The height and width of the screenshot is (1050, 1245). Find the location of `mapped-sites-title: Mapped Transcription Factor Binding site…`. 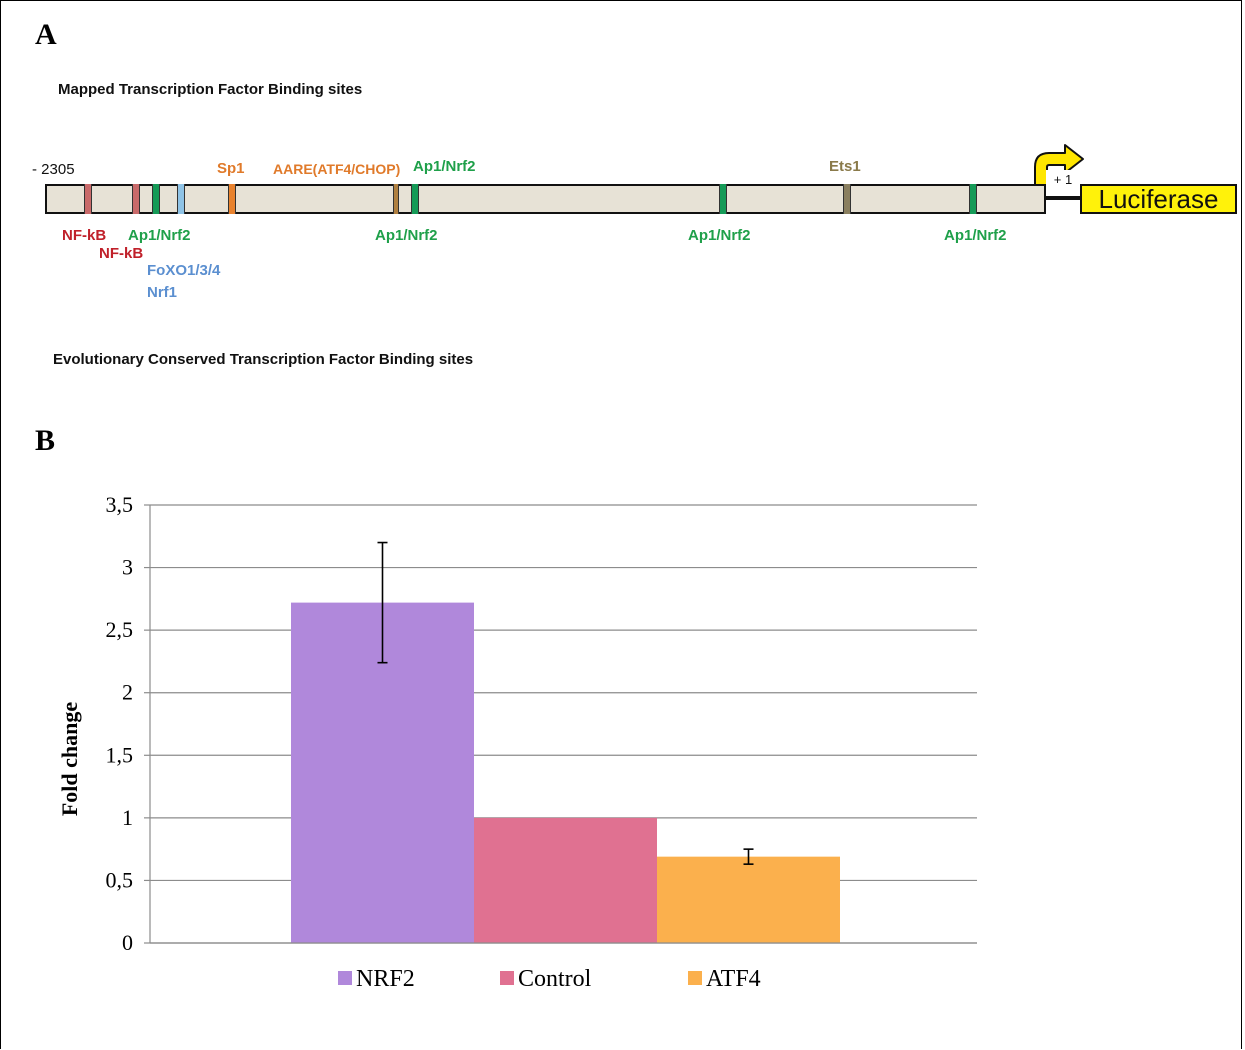

mapped-sites-title: Mapped Transcription Factor Binding site… is located at coordinates (210, 89).